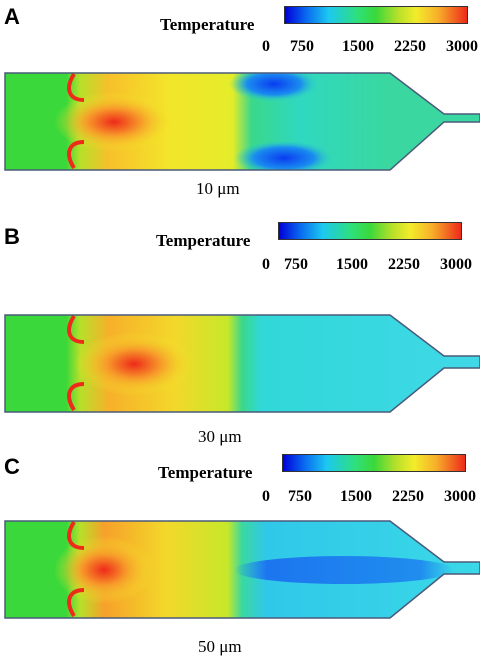  I want to click on colorbar-c, so click(374, 463).